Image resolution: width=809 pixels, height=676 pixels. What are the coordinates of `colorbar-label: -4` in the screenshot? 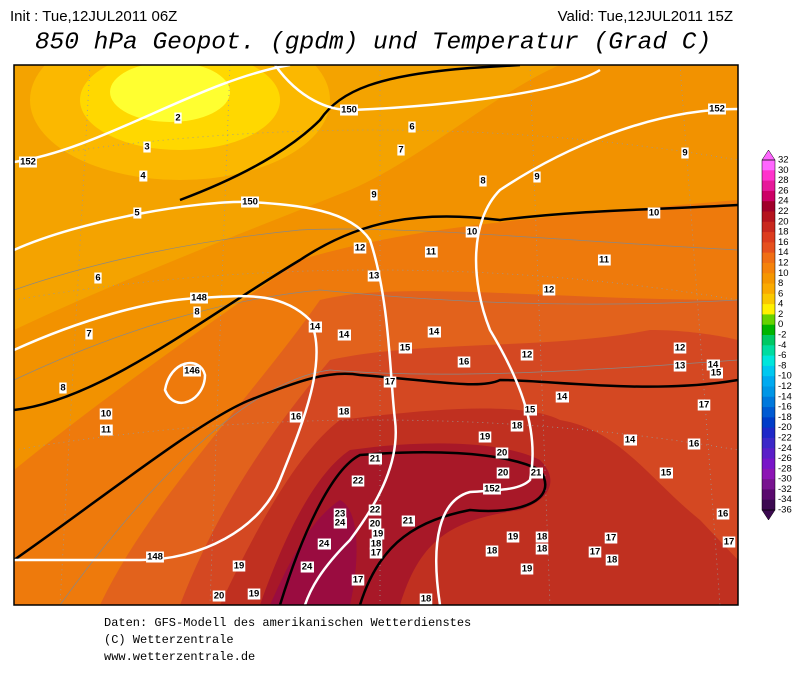 It's located at (782, 345).